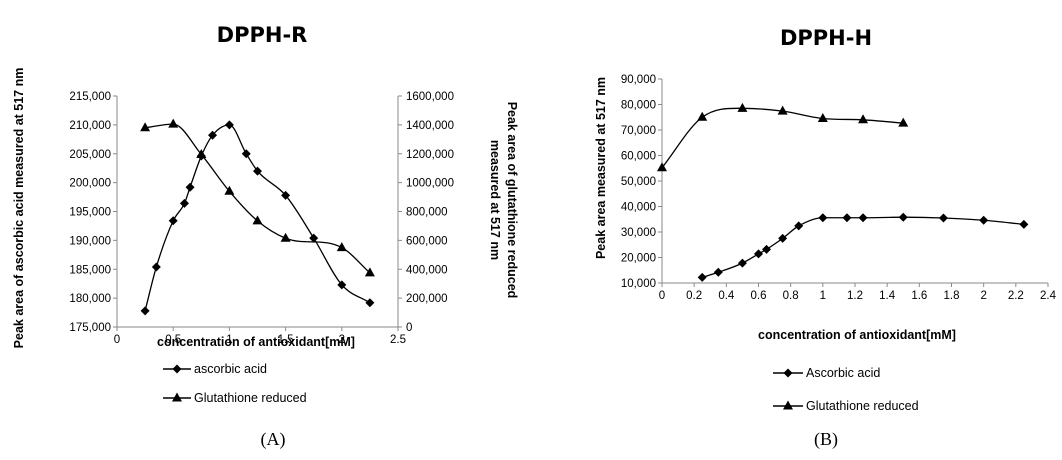 The height and width of the screenshot is (460, 1062). I want to click on chart-a-y2-axis-label-line1: Peak area of glutathione reduced, so click(512, 200).